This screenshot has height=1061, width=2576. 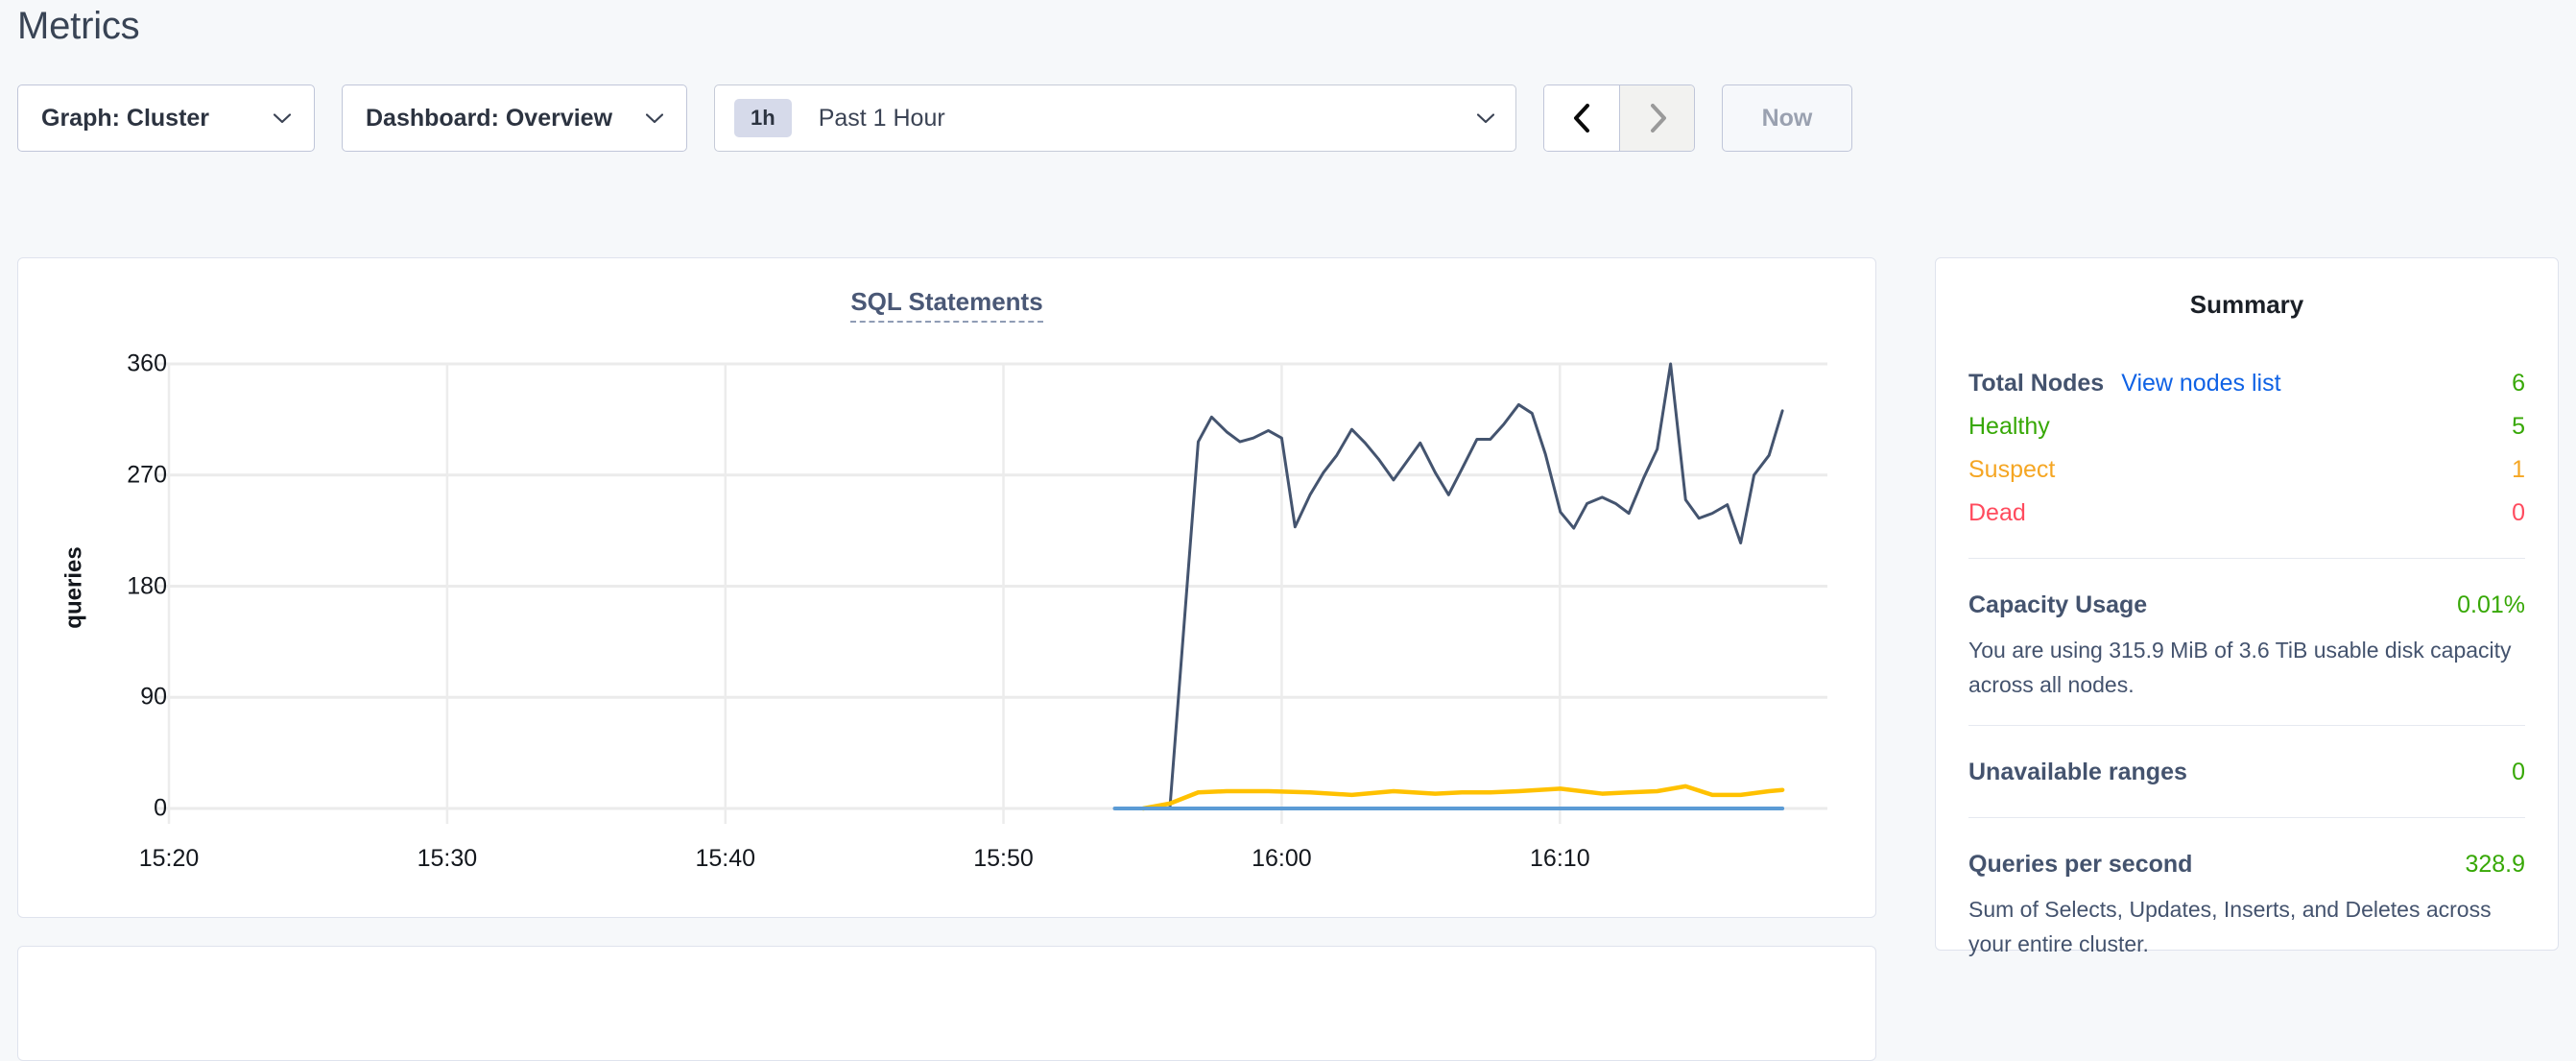 What do you see at coordinates (147, 585) in the screenshot?
I see `chart-y-tick-2: 180` at bounding box center [147, 585].